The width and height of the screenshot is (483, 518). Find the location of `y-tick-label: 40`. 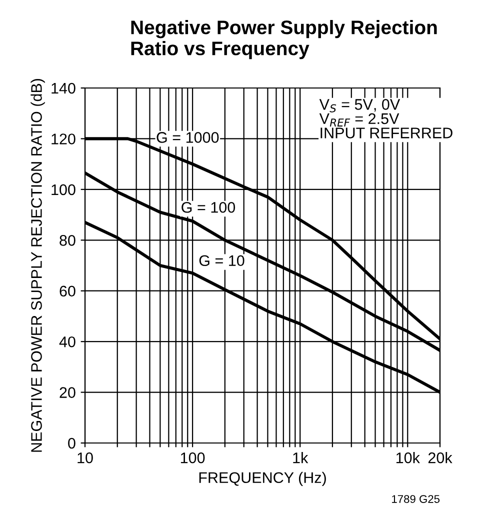

y-tick-label: 40 is located at coordinates (67, 342).